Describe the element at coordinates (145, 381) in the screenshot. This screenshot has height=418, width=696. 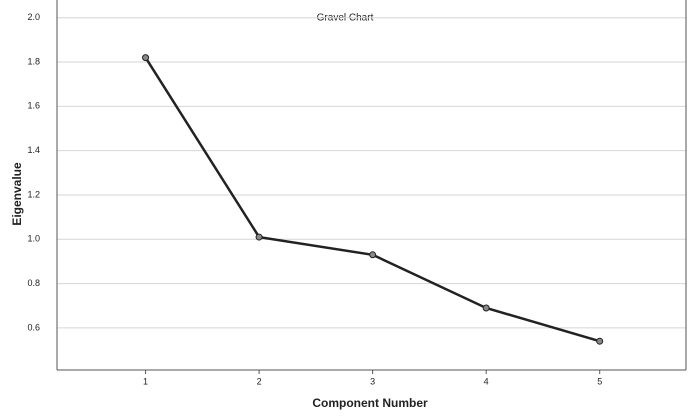
I see `x-tick-label: 1` at that location.